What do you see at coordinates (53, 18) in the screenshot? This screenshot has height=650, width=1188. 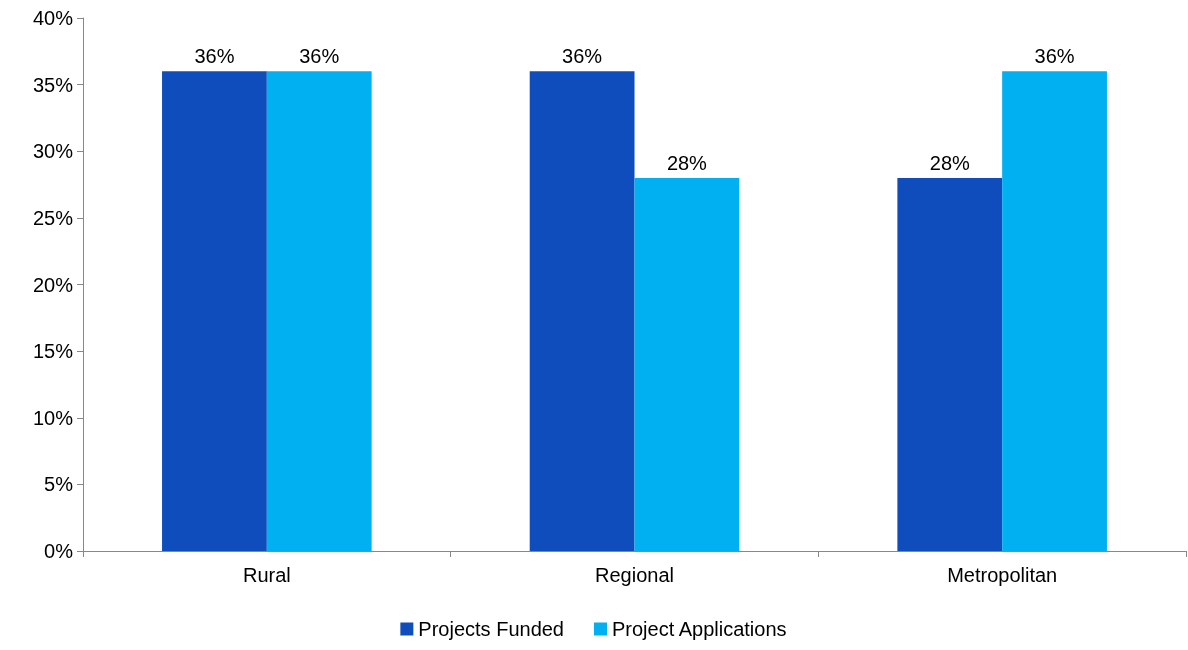 I see `y-tick-label: 40%` at bounding box center [53, 18].